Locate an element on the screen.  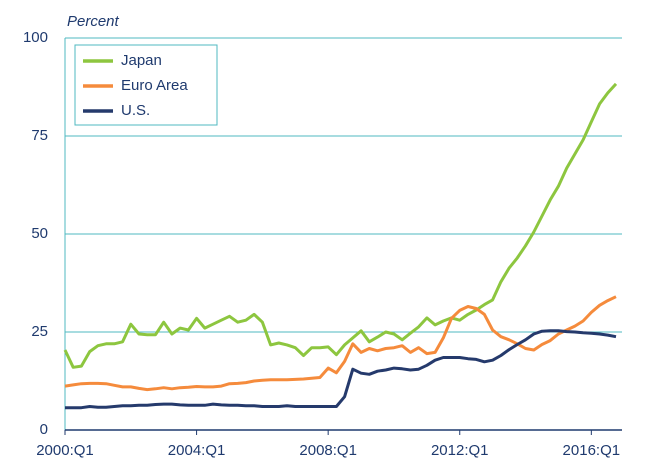
y-tick-label: 50 is located at coordinates (39, 233).